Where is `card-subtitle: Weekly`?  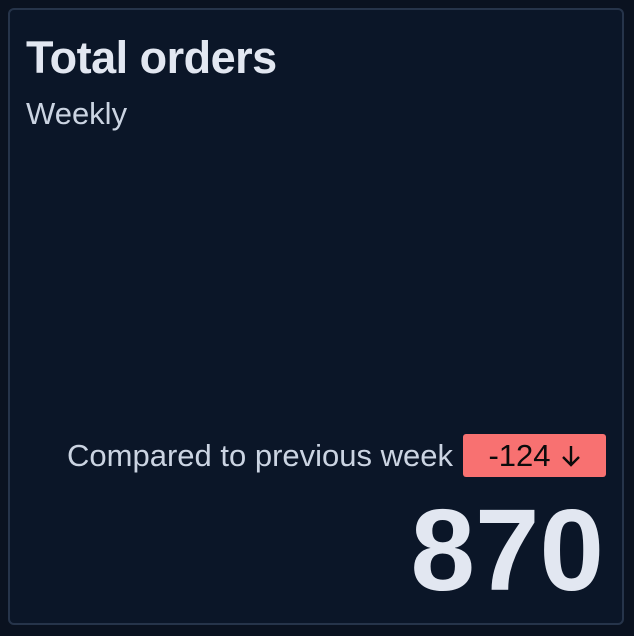
card-subtitle: Weekly is located at coordinates (77, 113).